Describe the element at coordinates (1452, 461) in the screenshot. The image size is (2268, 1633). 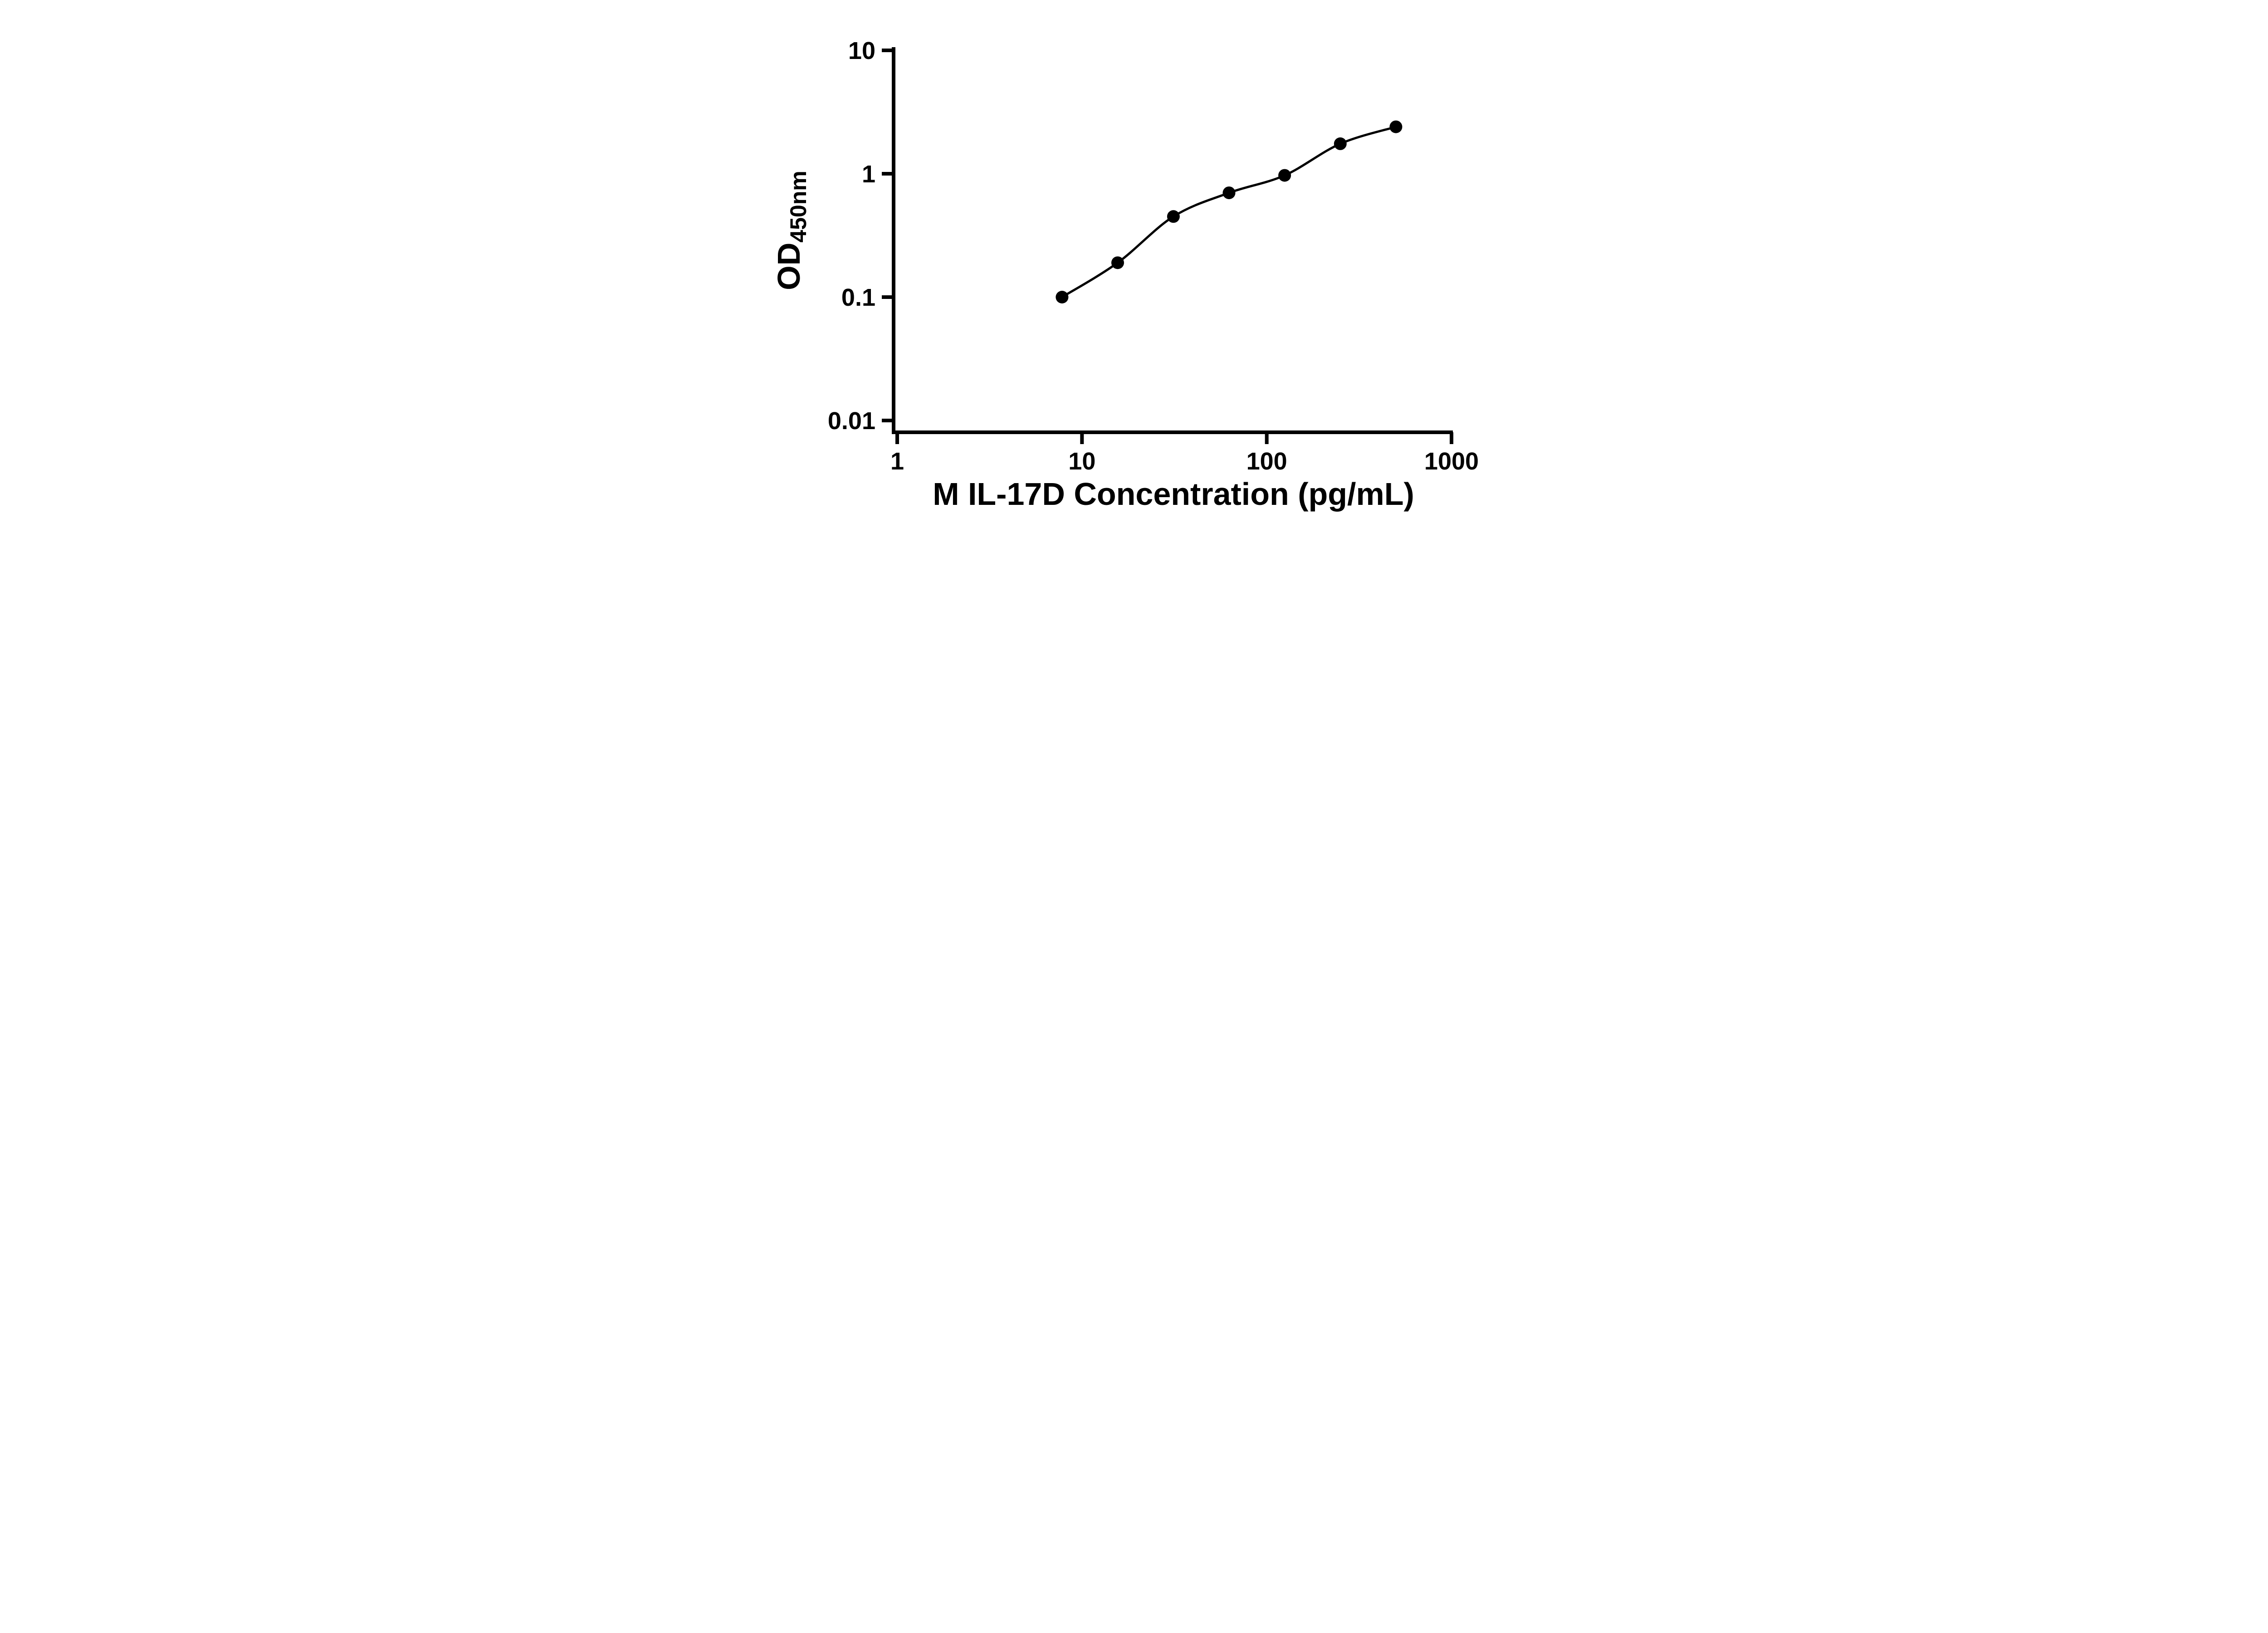
I see `x-tick-label: 1000` at that location.